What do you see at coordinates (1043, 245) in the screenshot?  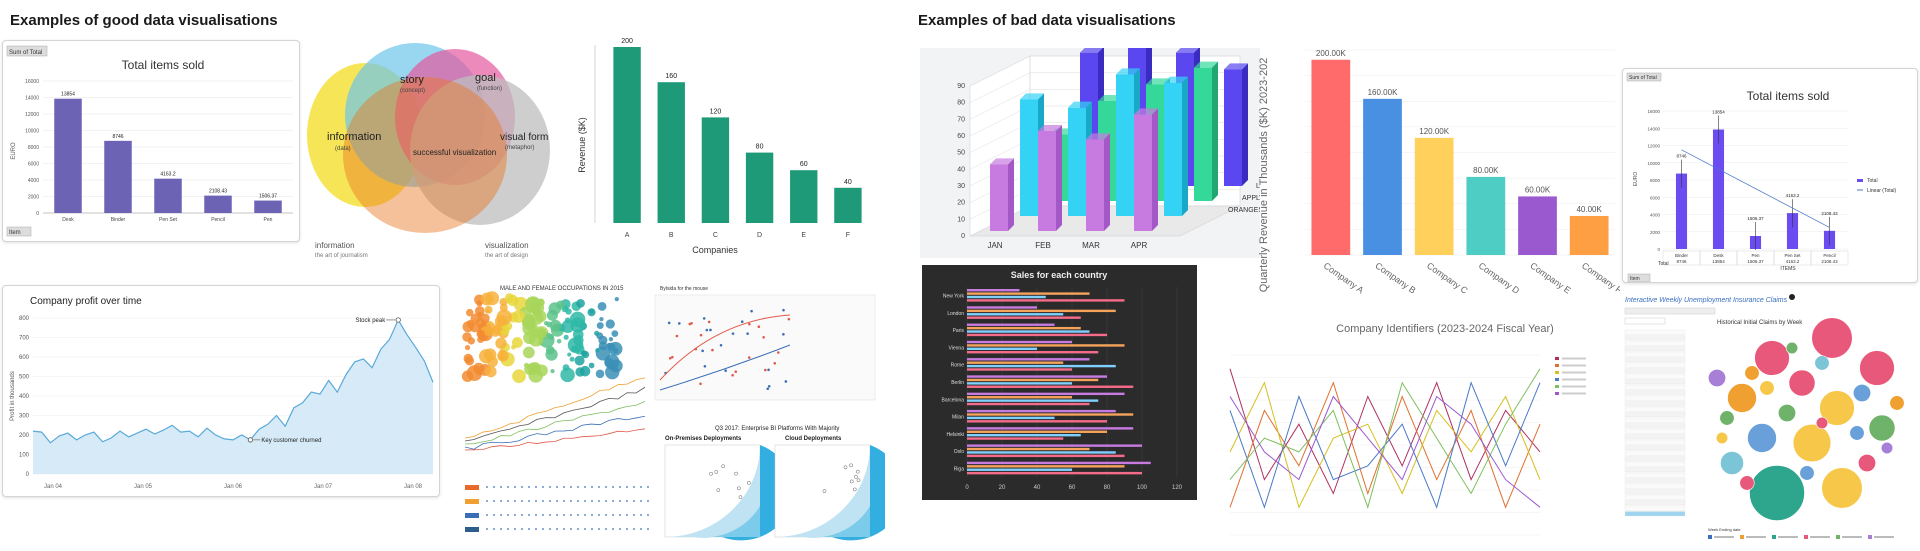 I see `bars3d-xtick: FEB` at bounding box center [1043, 245].